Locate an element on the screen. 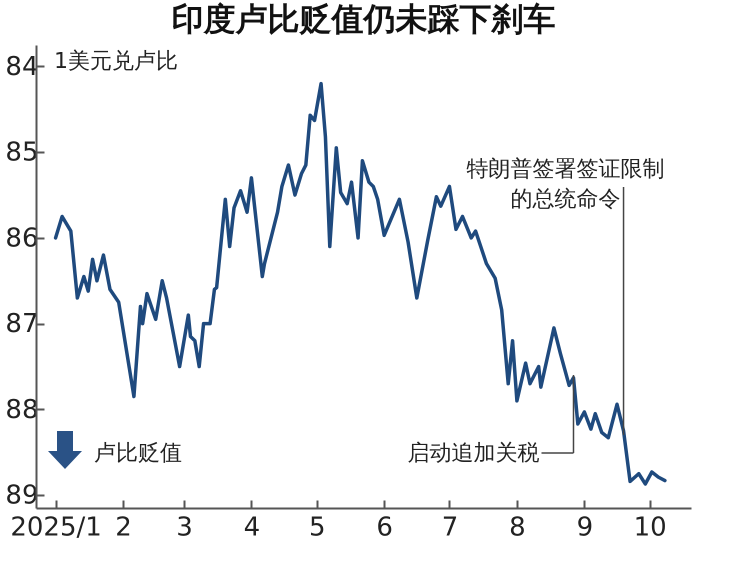  x-tick-label: 8 is located at coordinates (517, 527).